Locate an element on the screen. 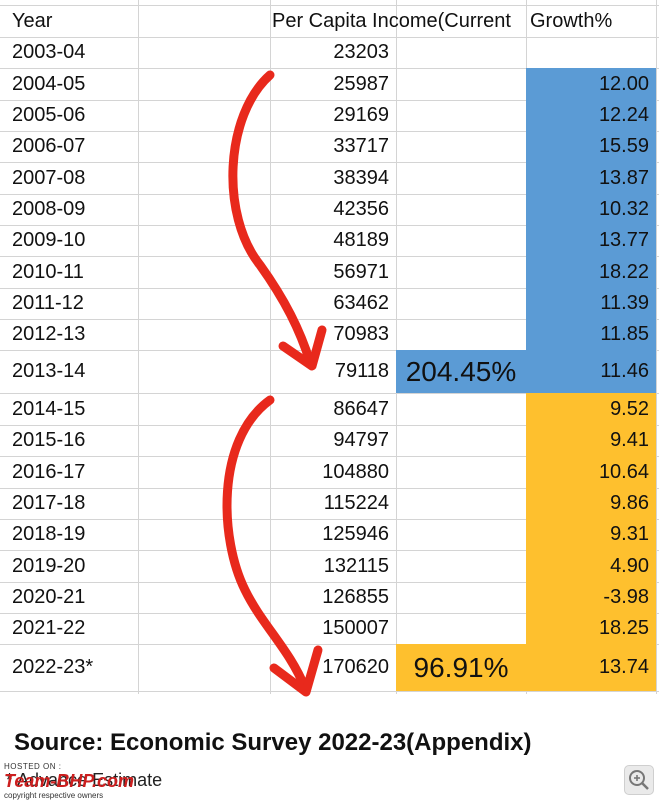 The image size is (659, 800). growth-cell: 9.52 is located at coordinates (591, 409).